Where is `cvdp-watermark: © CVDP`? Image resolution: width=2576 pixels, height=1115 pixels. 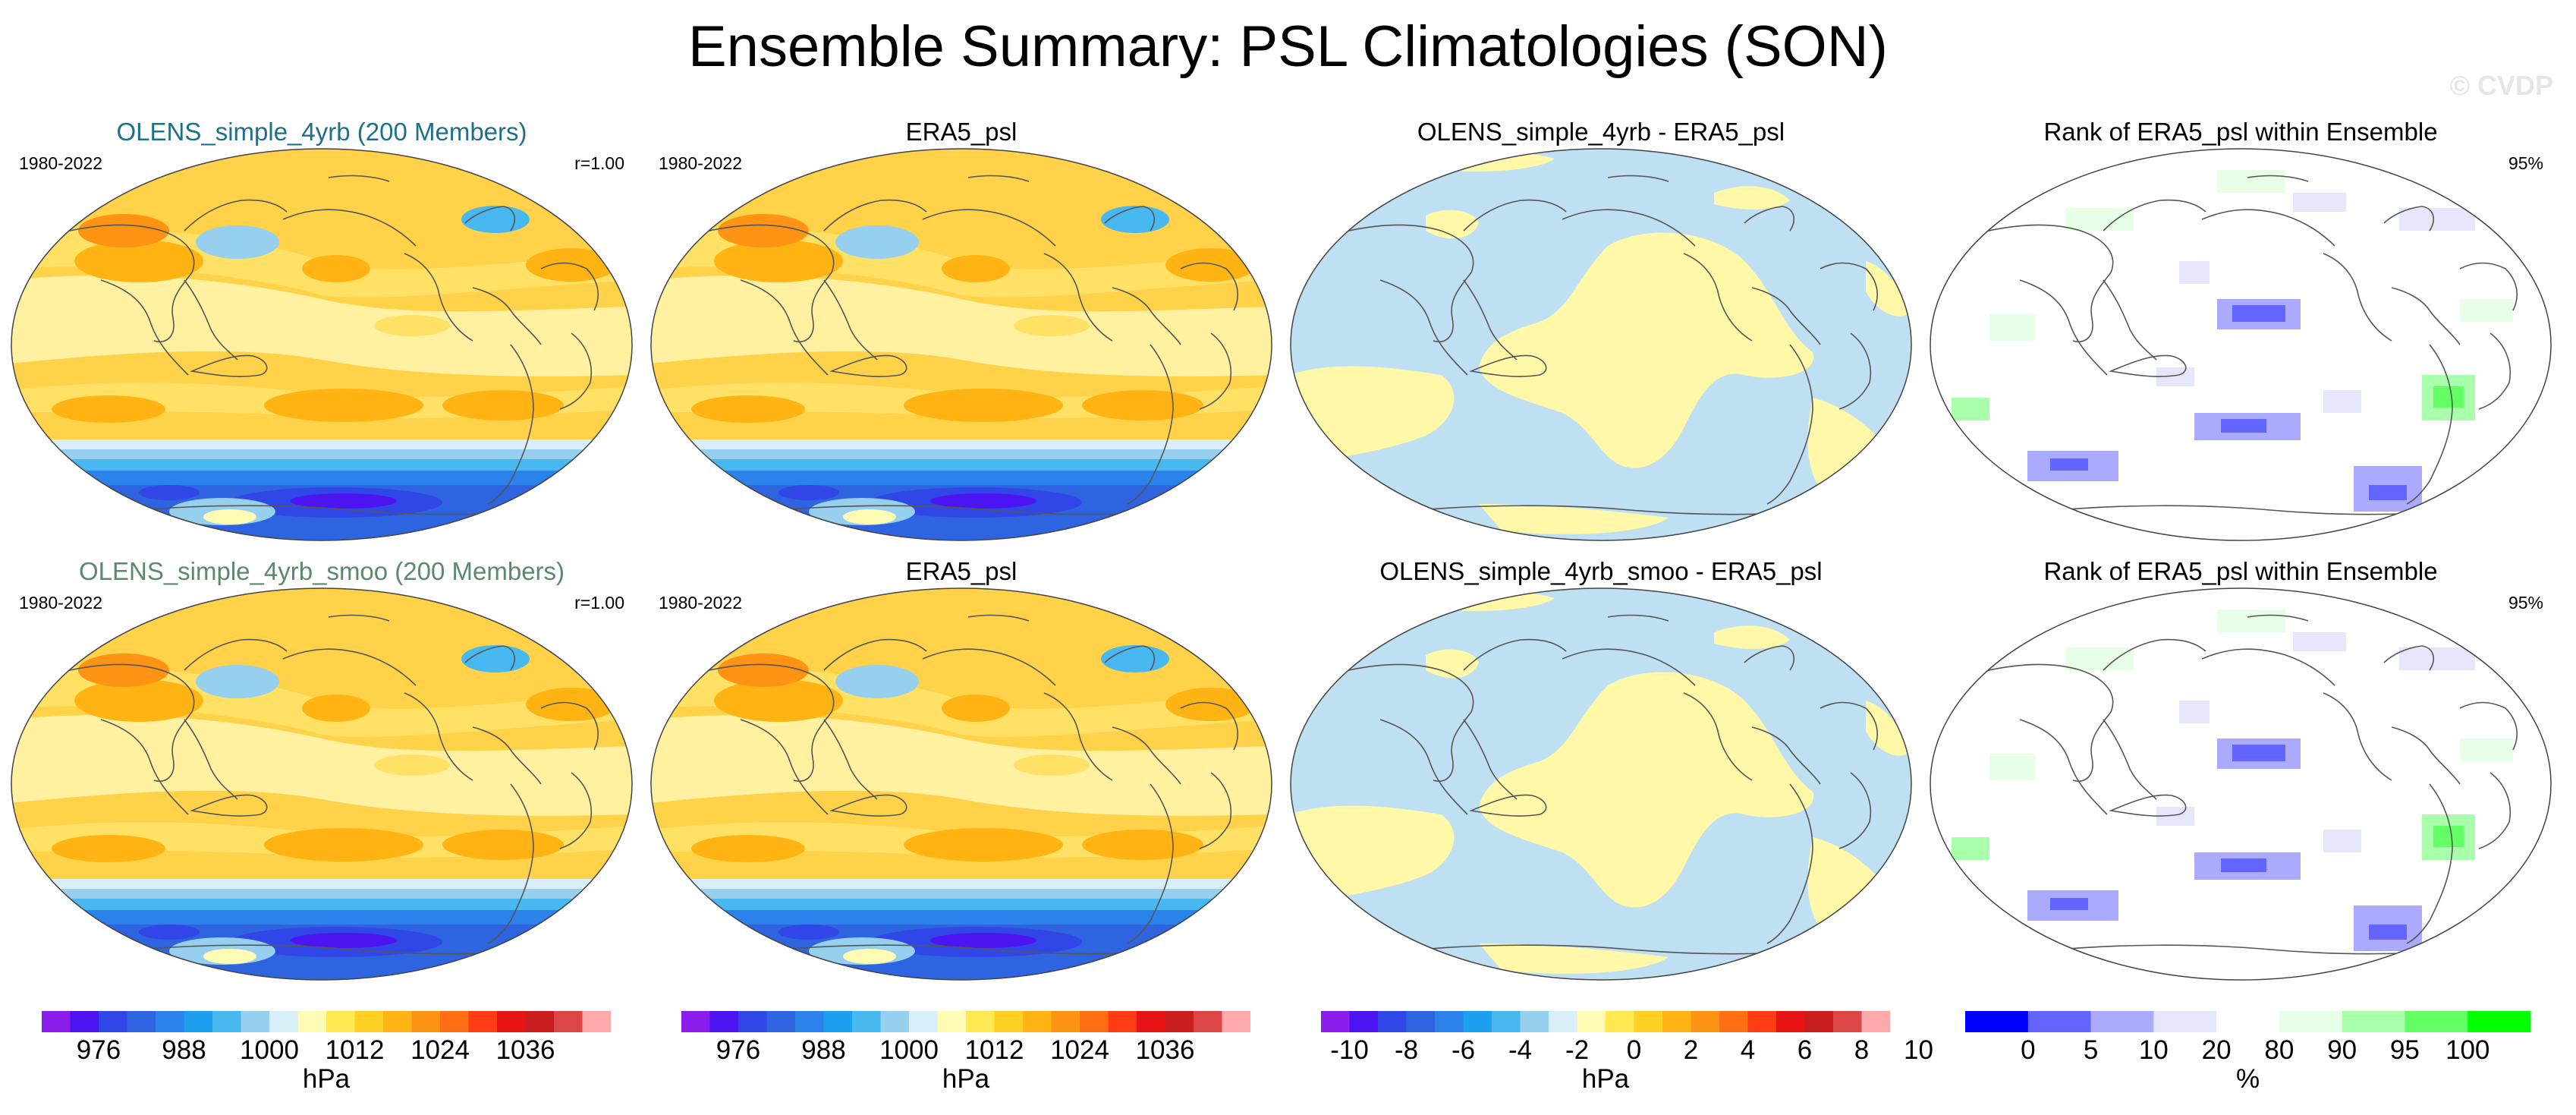 cvdp-watermark: © CVDP is located at coordinates (2501, 85).